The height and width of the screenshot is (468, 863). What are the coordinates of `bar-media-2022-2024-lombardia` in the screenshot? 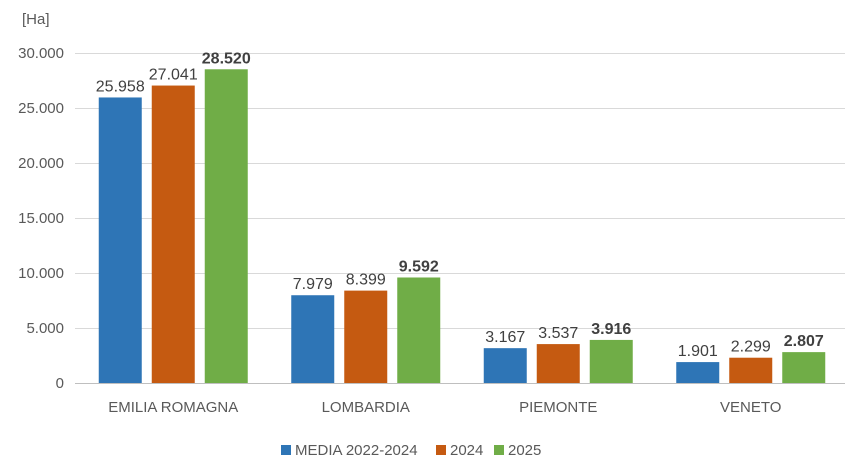 It's located at (313, 339).